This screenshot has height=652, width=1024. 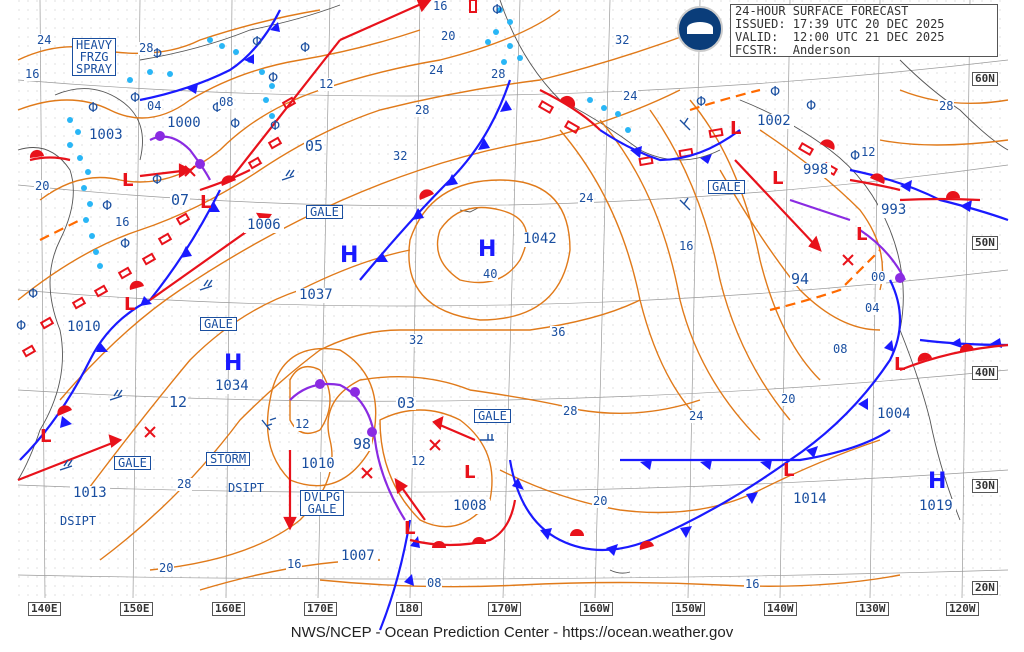 I want to click on longitude-label: 180, so click(x=409, y=609).